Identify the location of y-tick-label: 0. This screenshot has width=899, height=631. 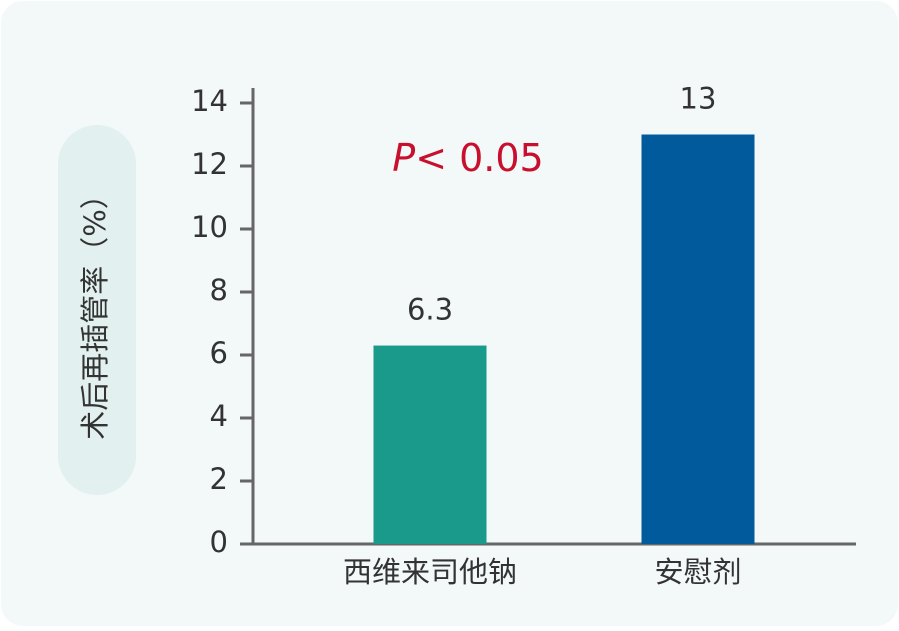
(219, 542).